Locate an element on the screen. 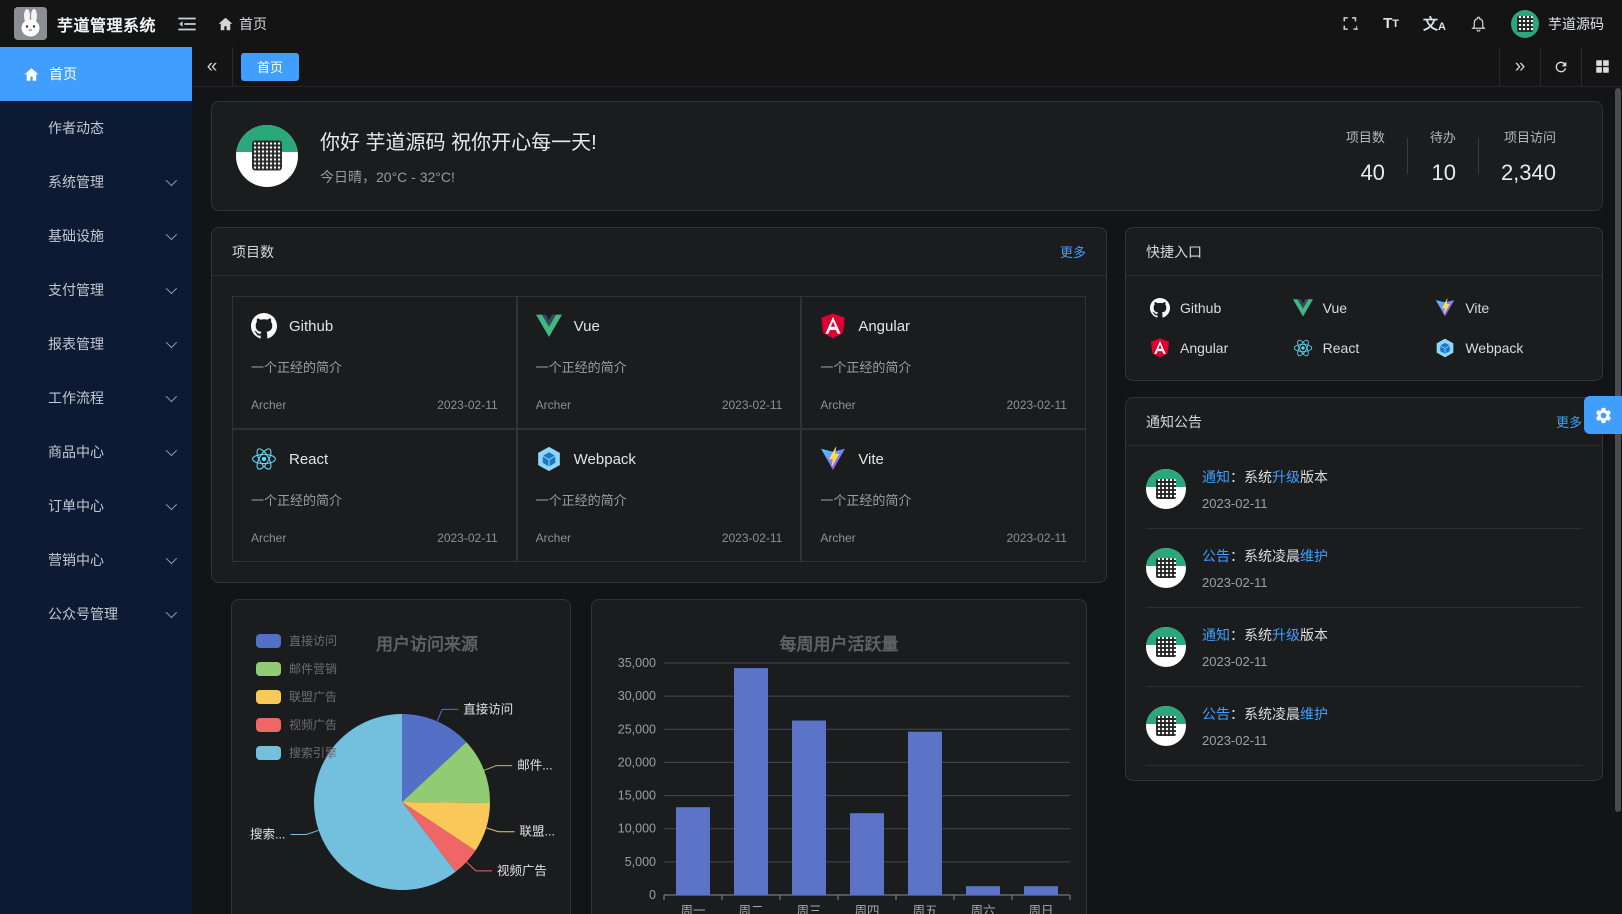 This screenshot has height=914, width=1622. theme-settings-button is located at coordinates (1603, 415).